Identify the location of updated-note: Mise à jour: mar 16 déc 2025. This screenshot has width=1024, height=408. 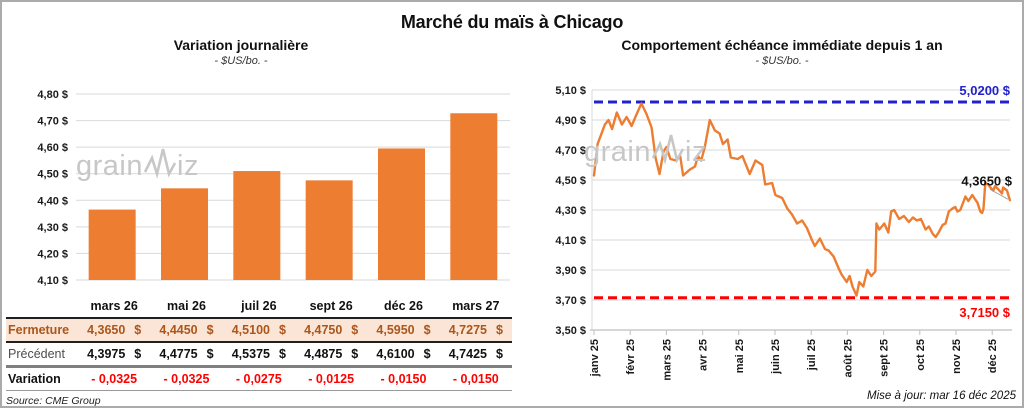
(941, 396).